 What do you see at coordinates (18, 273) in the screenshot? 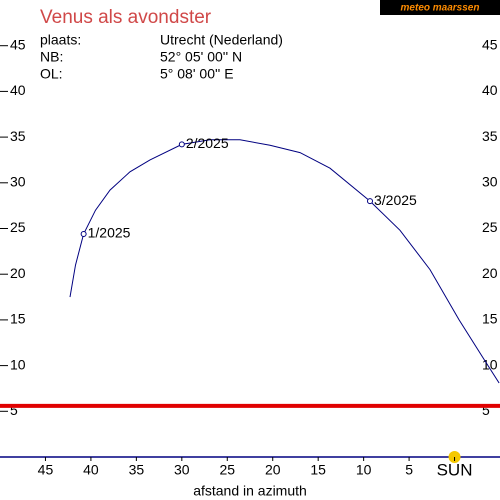
I see `y-tick-label: 20` at bounding box center [18, 273].